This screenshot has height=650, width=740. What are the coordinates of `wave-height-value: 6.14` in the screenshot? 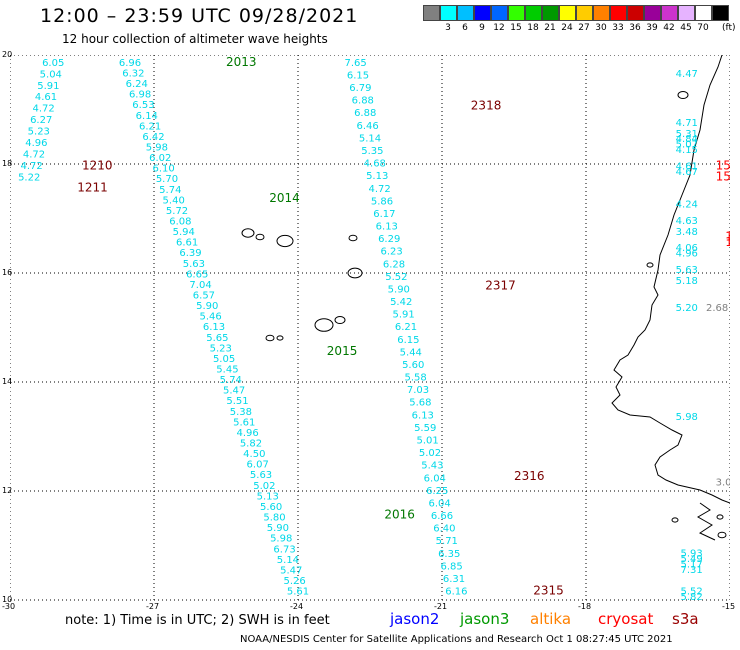 It's located at (147, 116).